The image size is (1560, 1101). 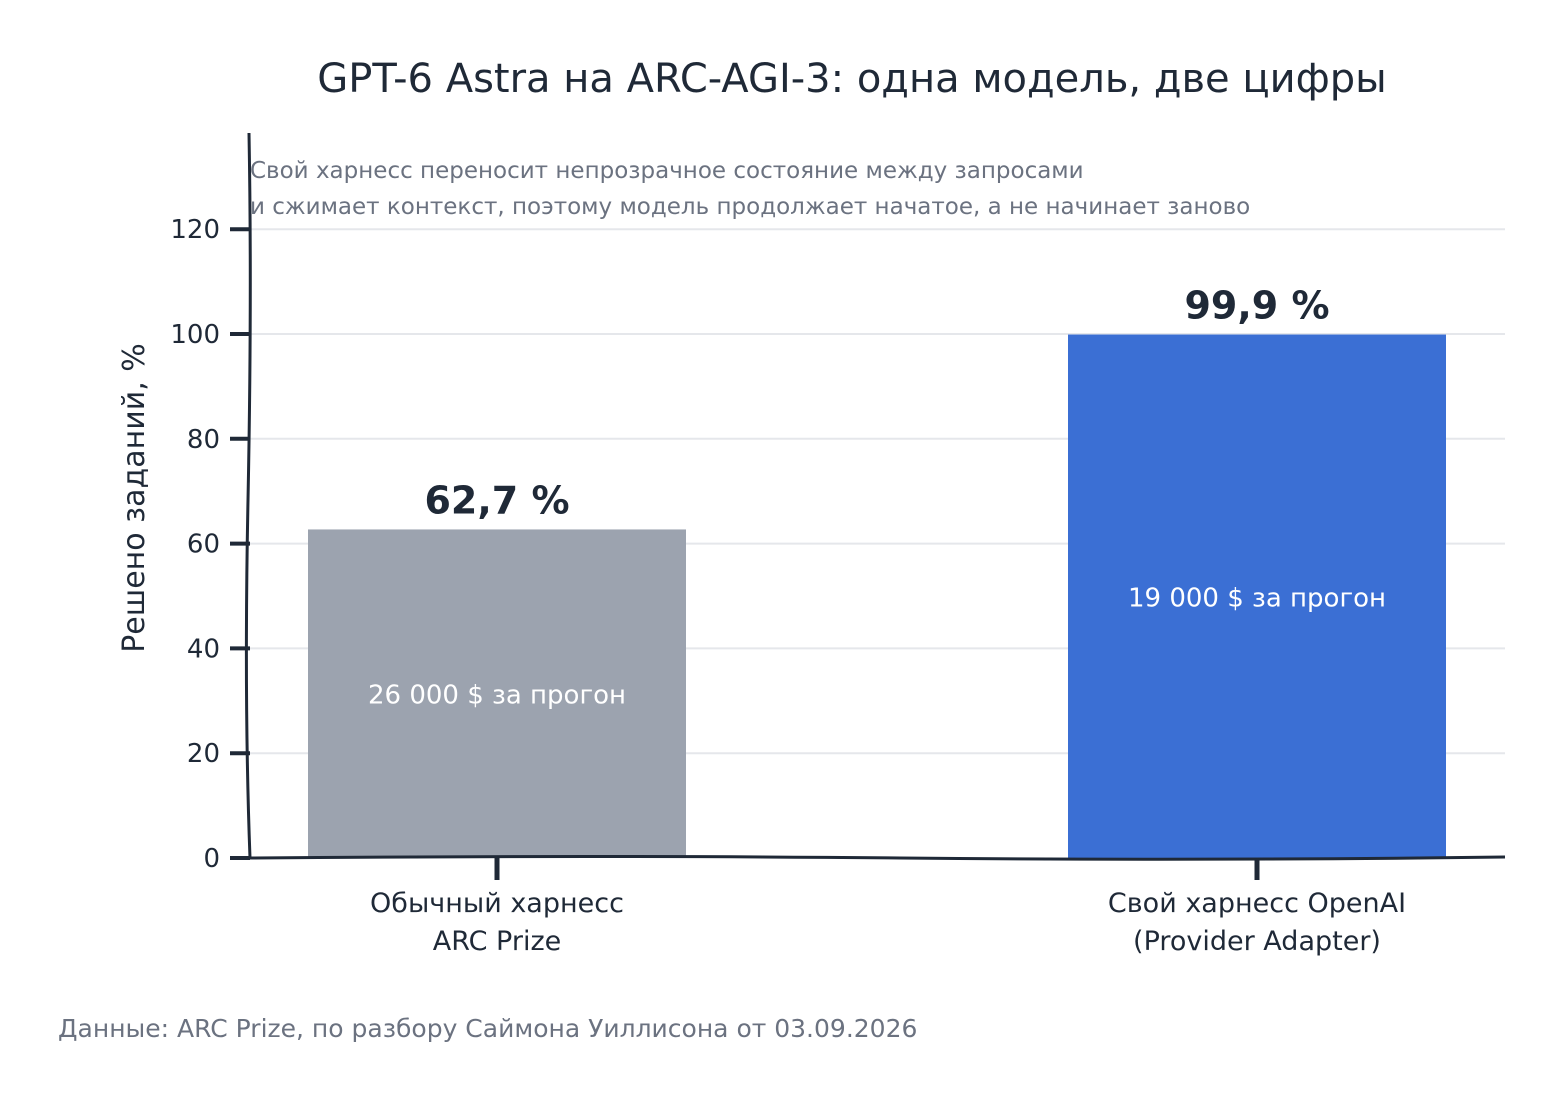 I want to click on y-tick-label: 80, so click(x=203, y=440).